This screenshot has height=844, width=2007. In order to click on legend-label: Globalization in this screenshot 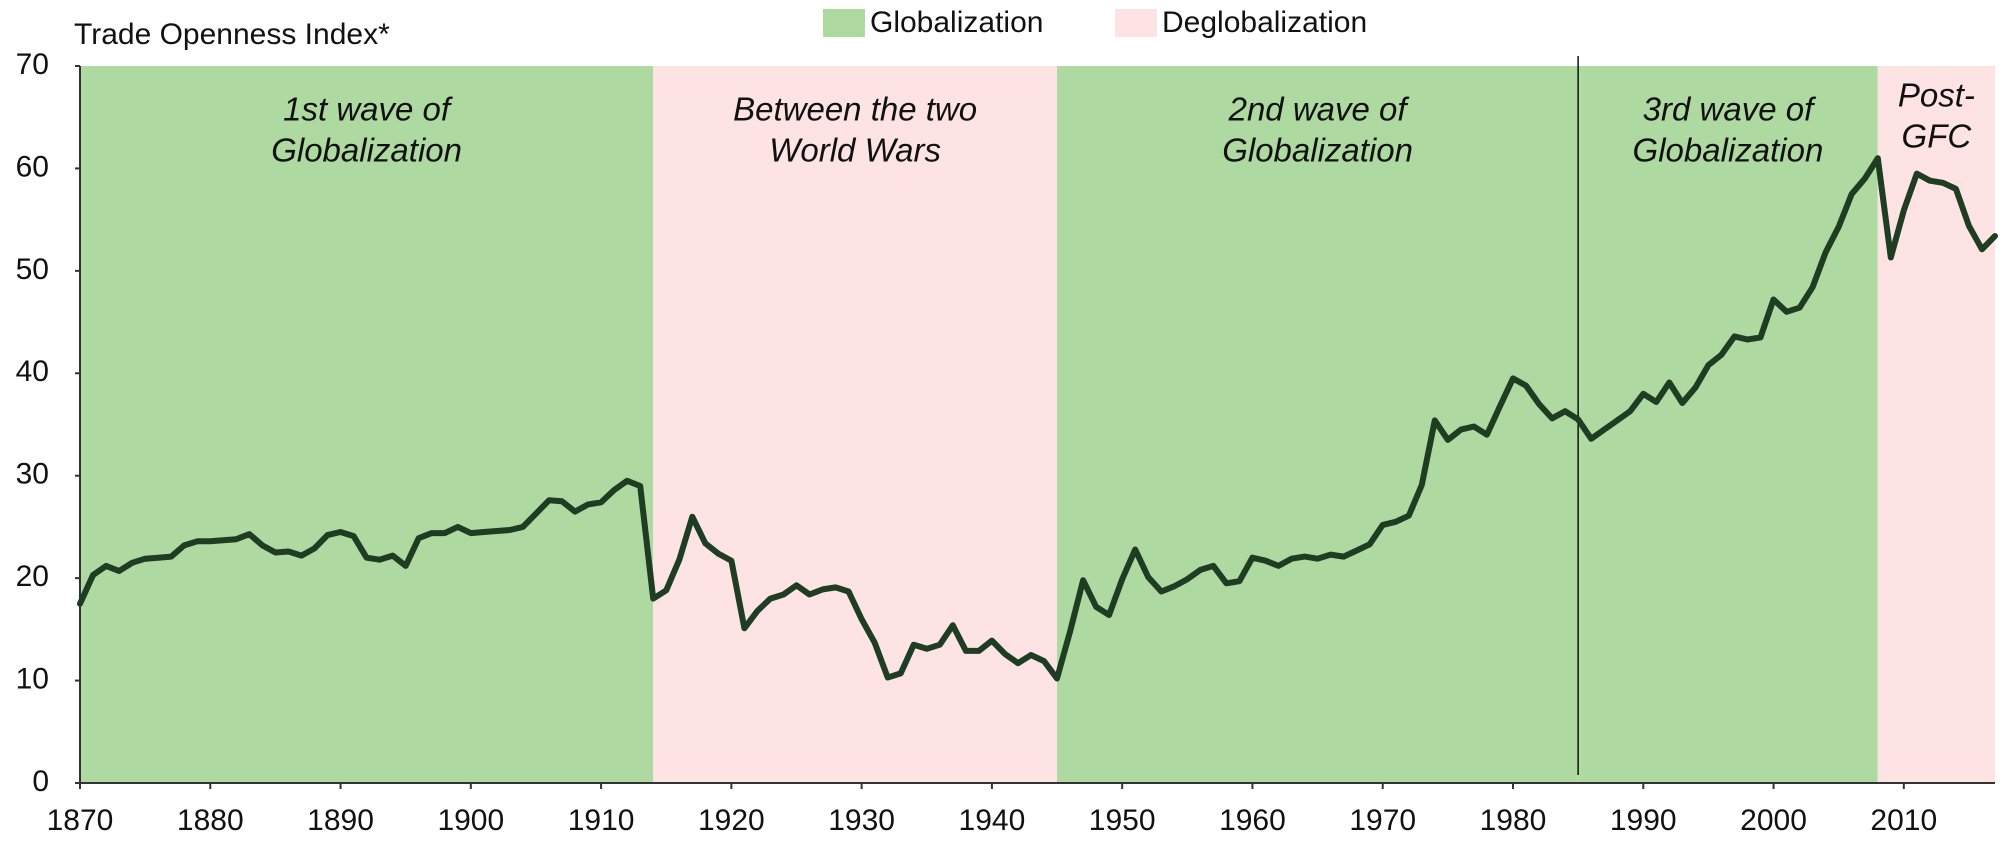, I will do `click(956, 22)`.